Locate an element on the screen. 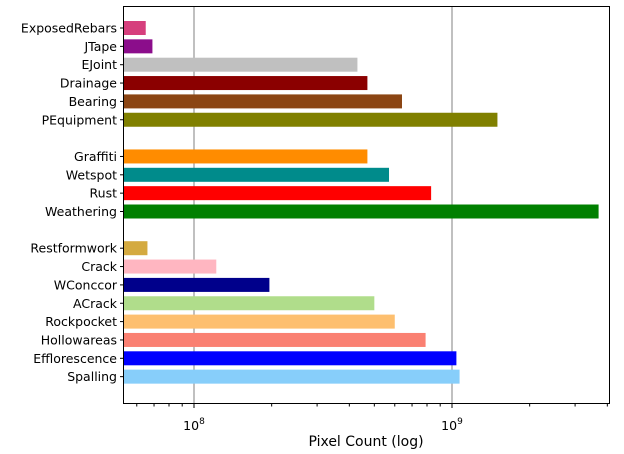 Image resolution: width=624 pixels, height=454 pixels. category-label-efflorescence: Efflorescence is located at coordinates (75, 358).